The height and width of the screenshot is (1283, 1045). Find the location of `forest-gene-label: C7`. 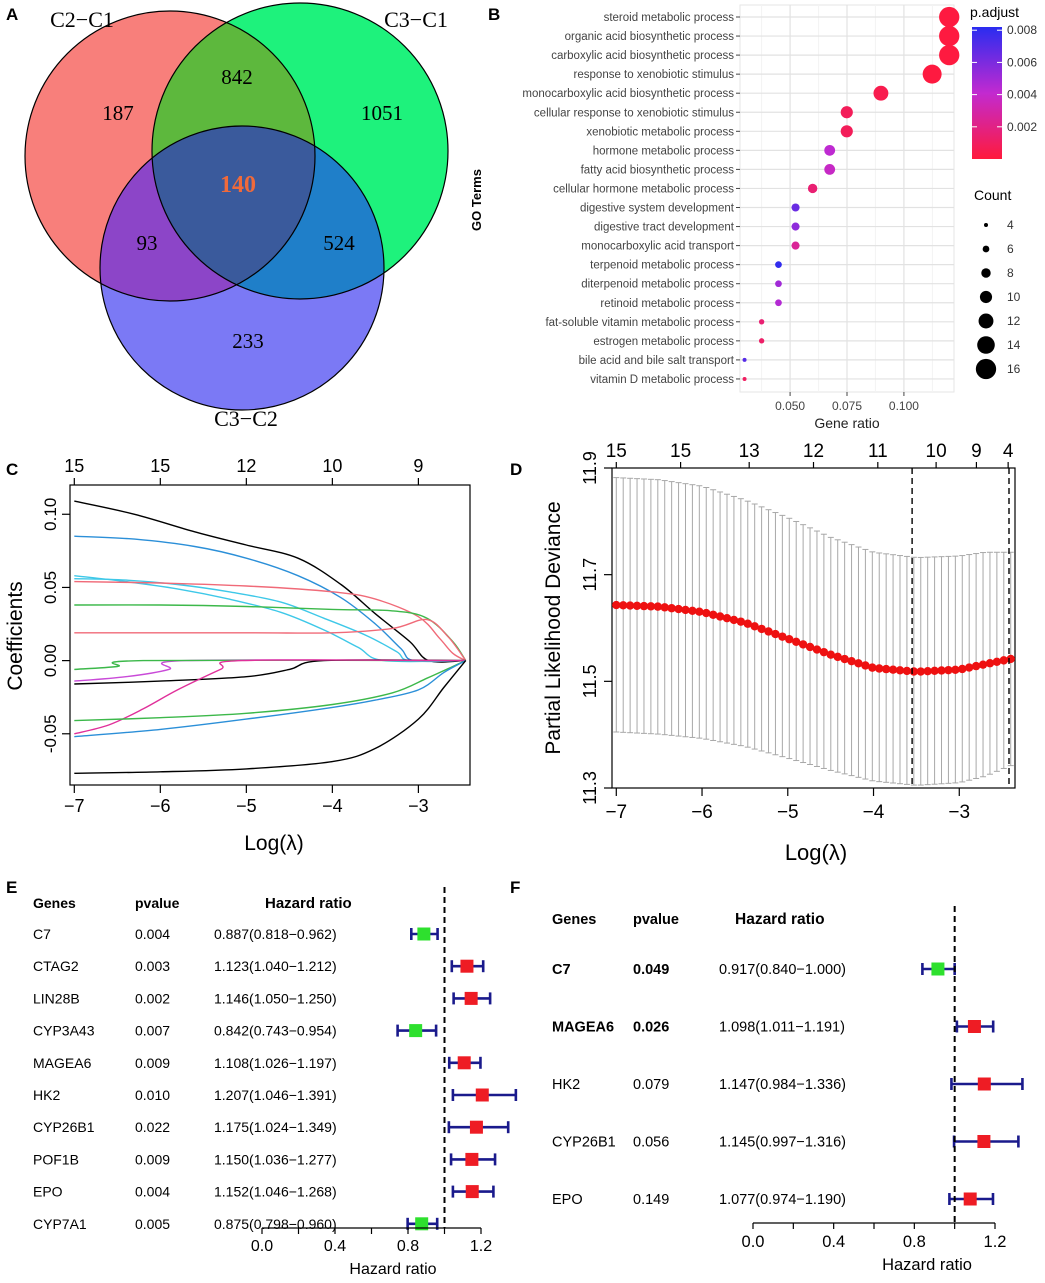

forest-gene-label: C7 is located at coordinates (561, 970).